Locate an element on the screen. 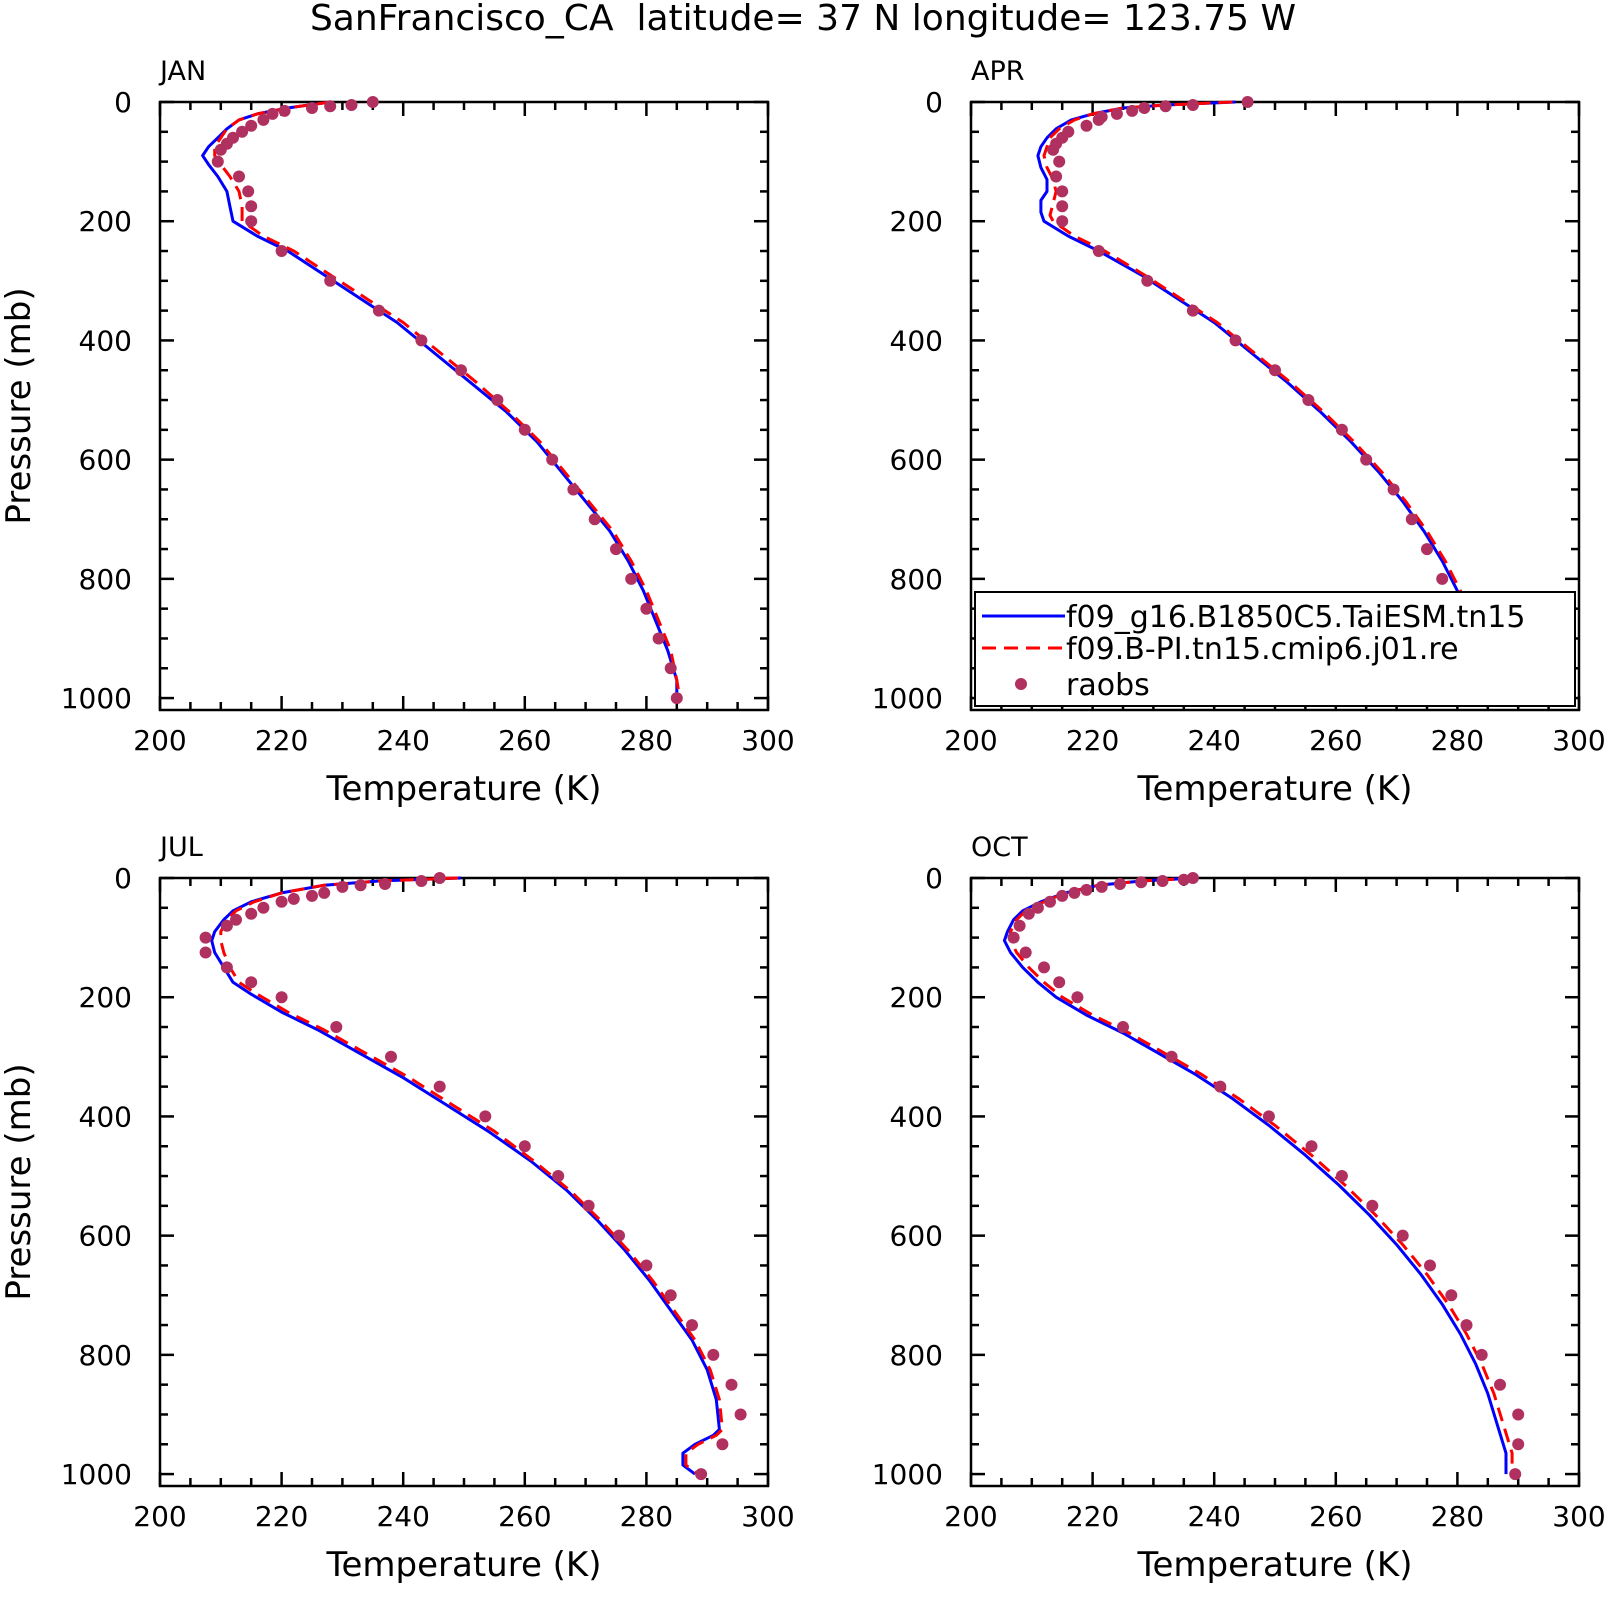 The width and height of the screenshot is (1606, 1600). plot-frame is located at coordinates (464, 1182).